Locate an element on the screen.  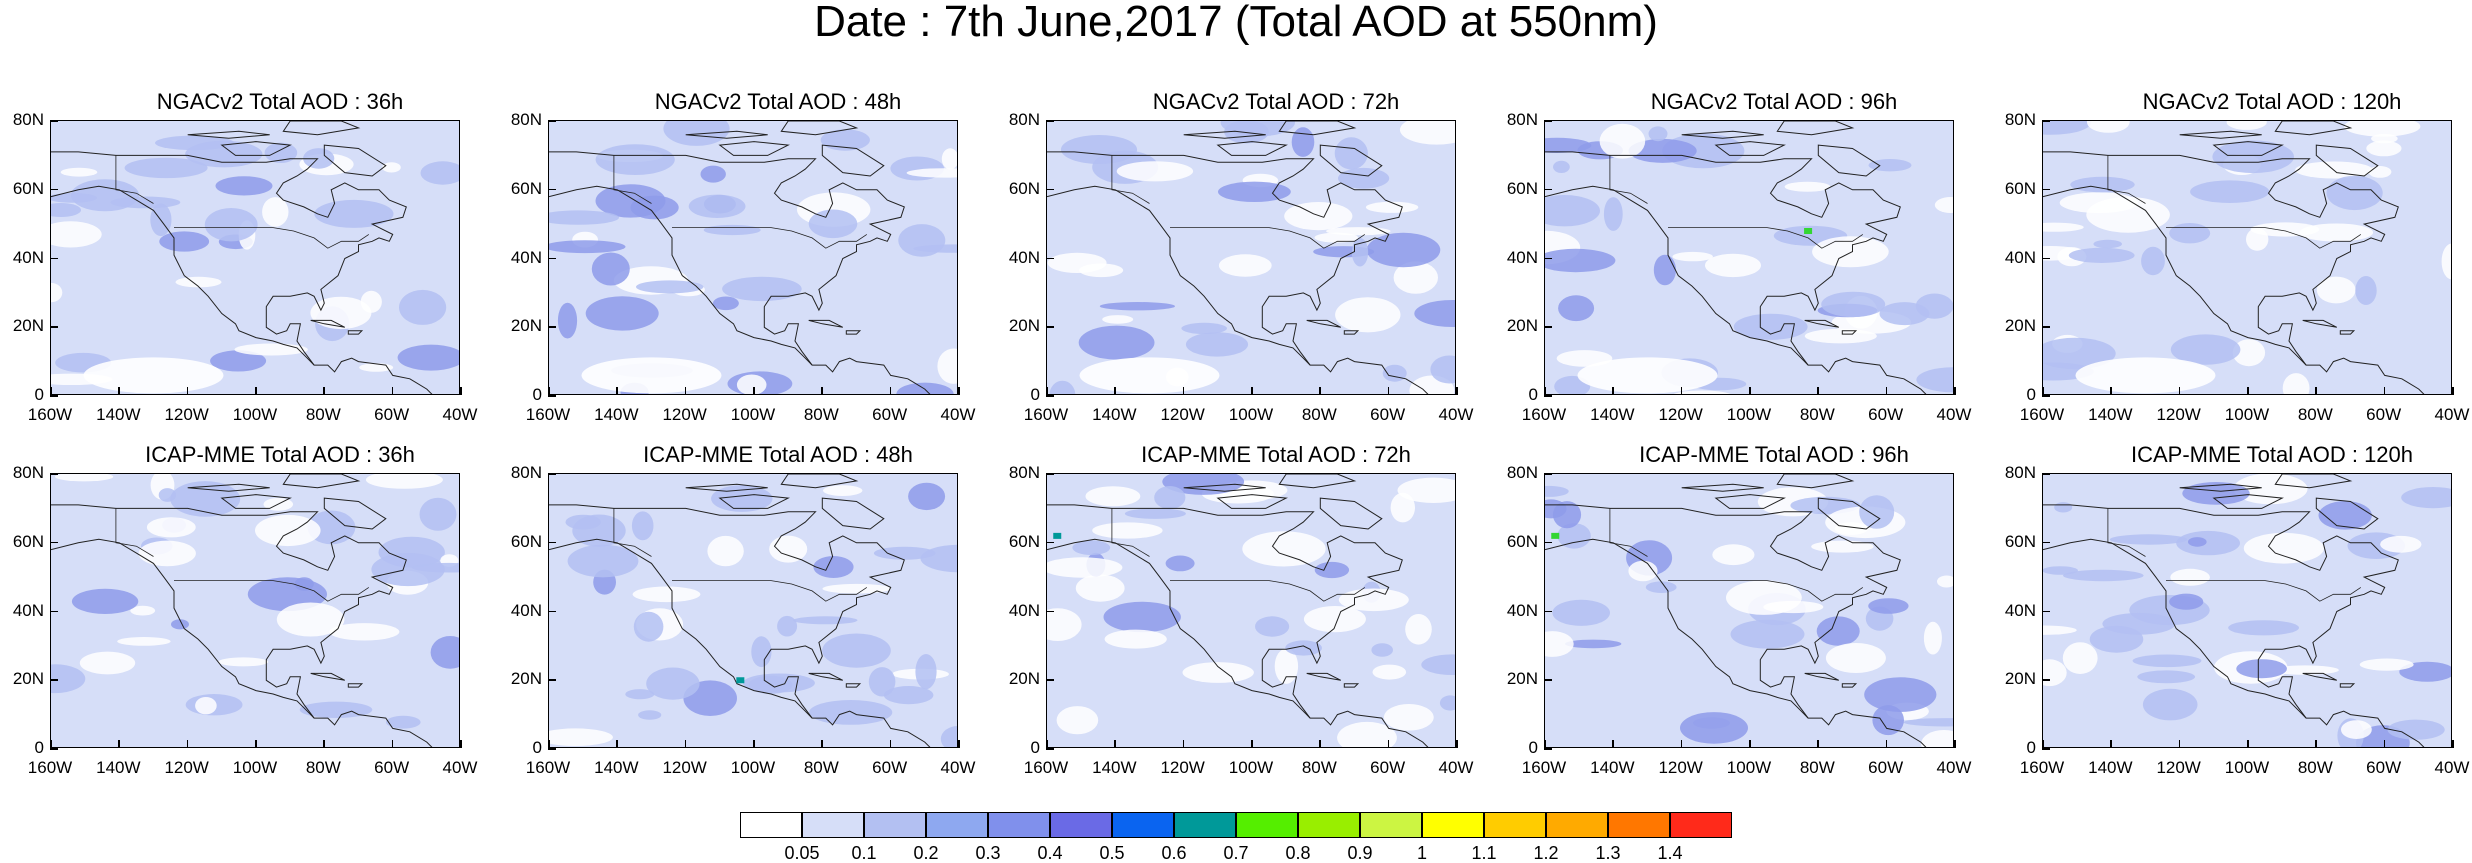
lat-tick-label: 60N is located at coordinates (28, 188).